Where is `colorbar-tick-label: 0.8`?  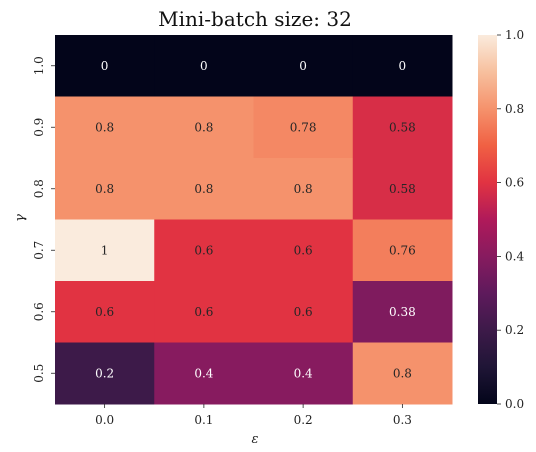
colorbar-tick-label: 0.8 is located at coordinates (514, 109).